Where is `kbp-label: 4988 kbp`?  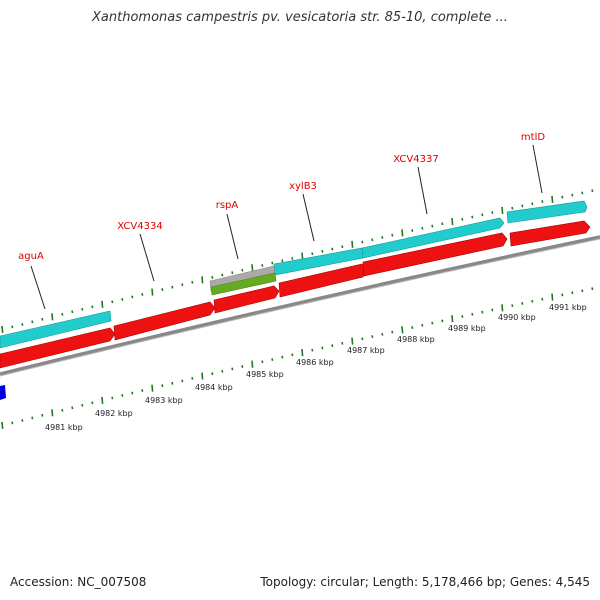
kbp-label: 4988 kbp is located at coordinates (416, 339).